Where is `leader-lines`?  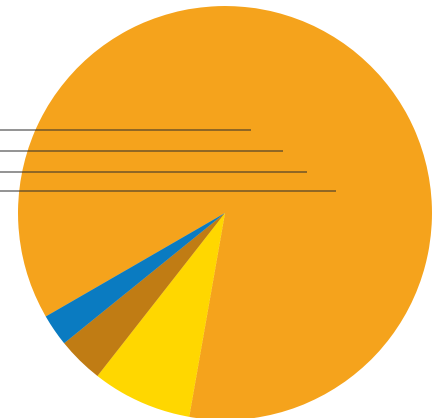 leader-lines is located at coordinates (168, 160).